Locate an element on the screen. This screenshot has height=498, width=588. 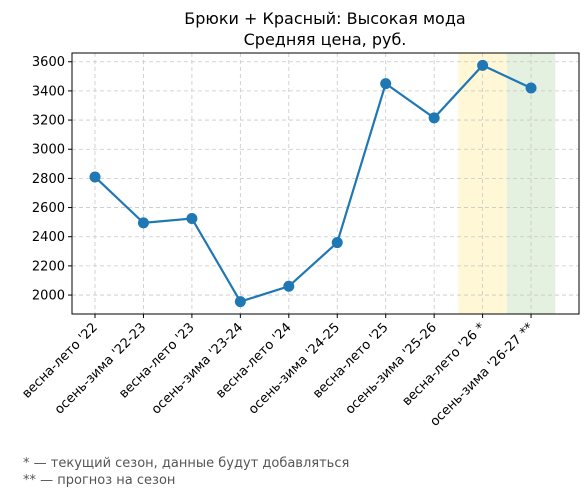
y-tick-label: 2600 is located at coordinates (48, 208).